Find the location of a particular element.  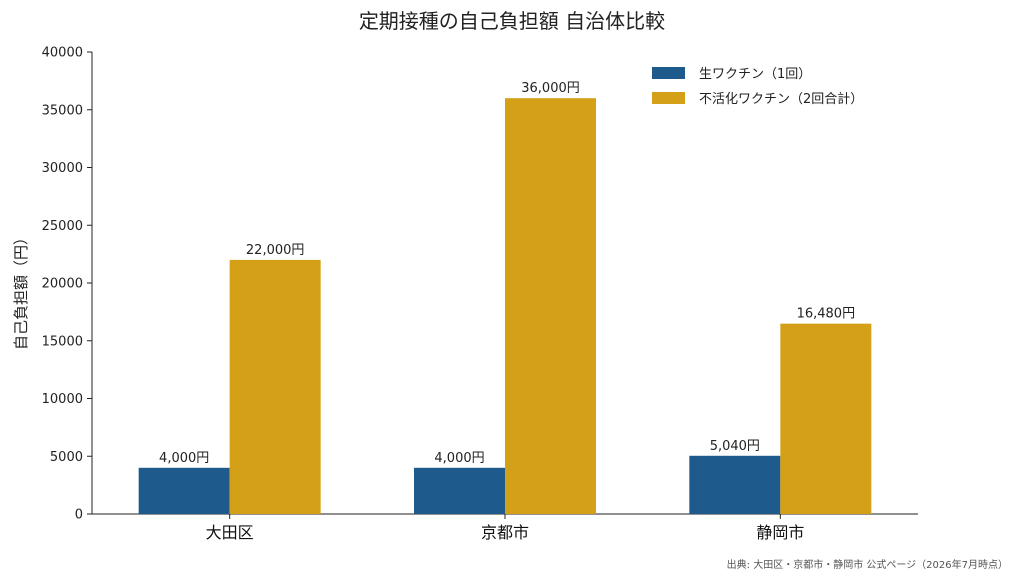

chart-title: 定期接種の自己負担額 自治体比較 is located at coordinates (512, 21).